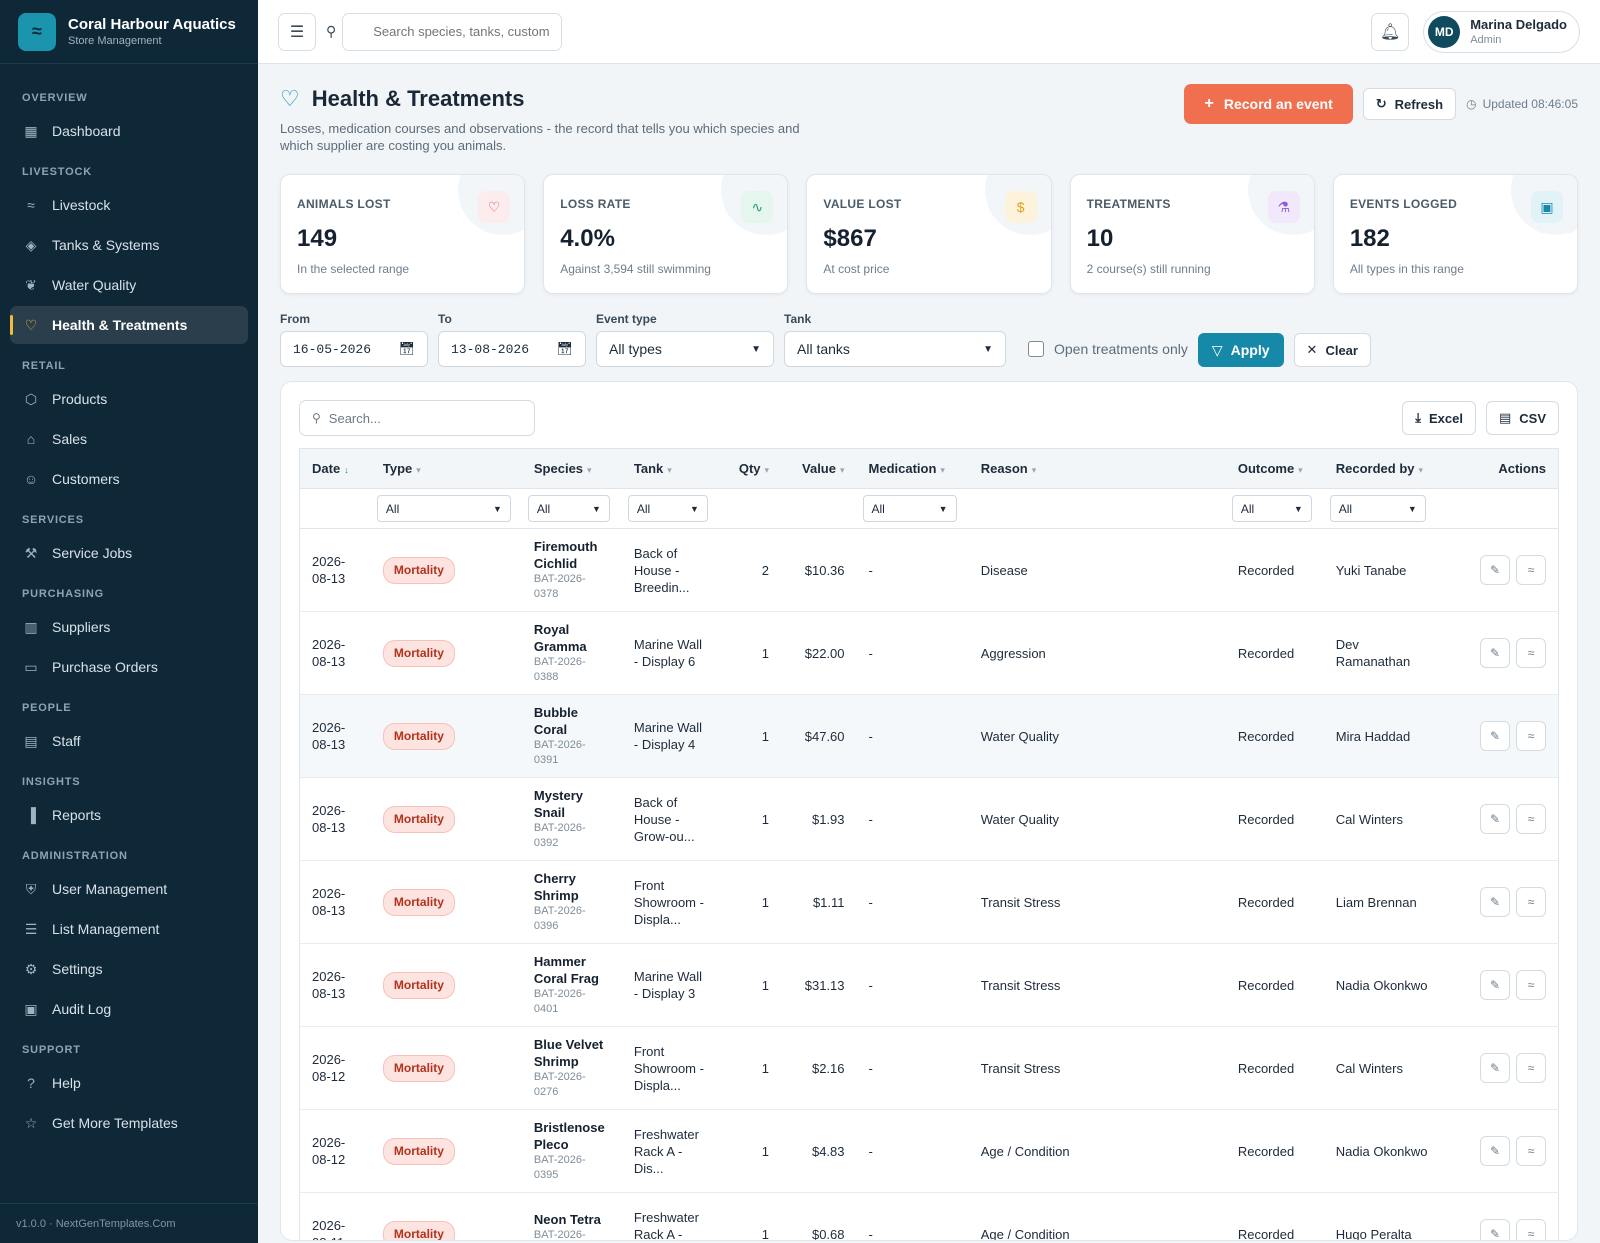 This screenshot has height=1243, width=1600. What do you see at coordinates (685, 349) in the screenshot?
I see `event-type-select: All types ▼` at bounding box center [685, 349].